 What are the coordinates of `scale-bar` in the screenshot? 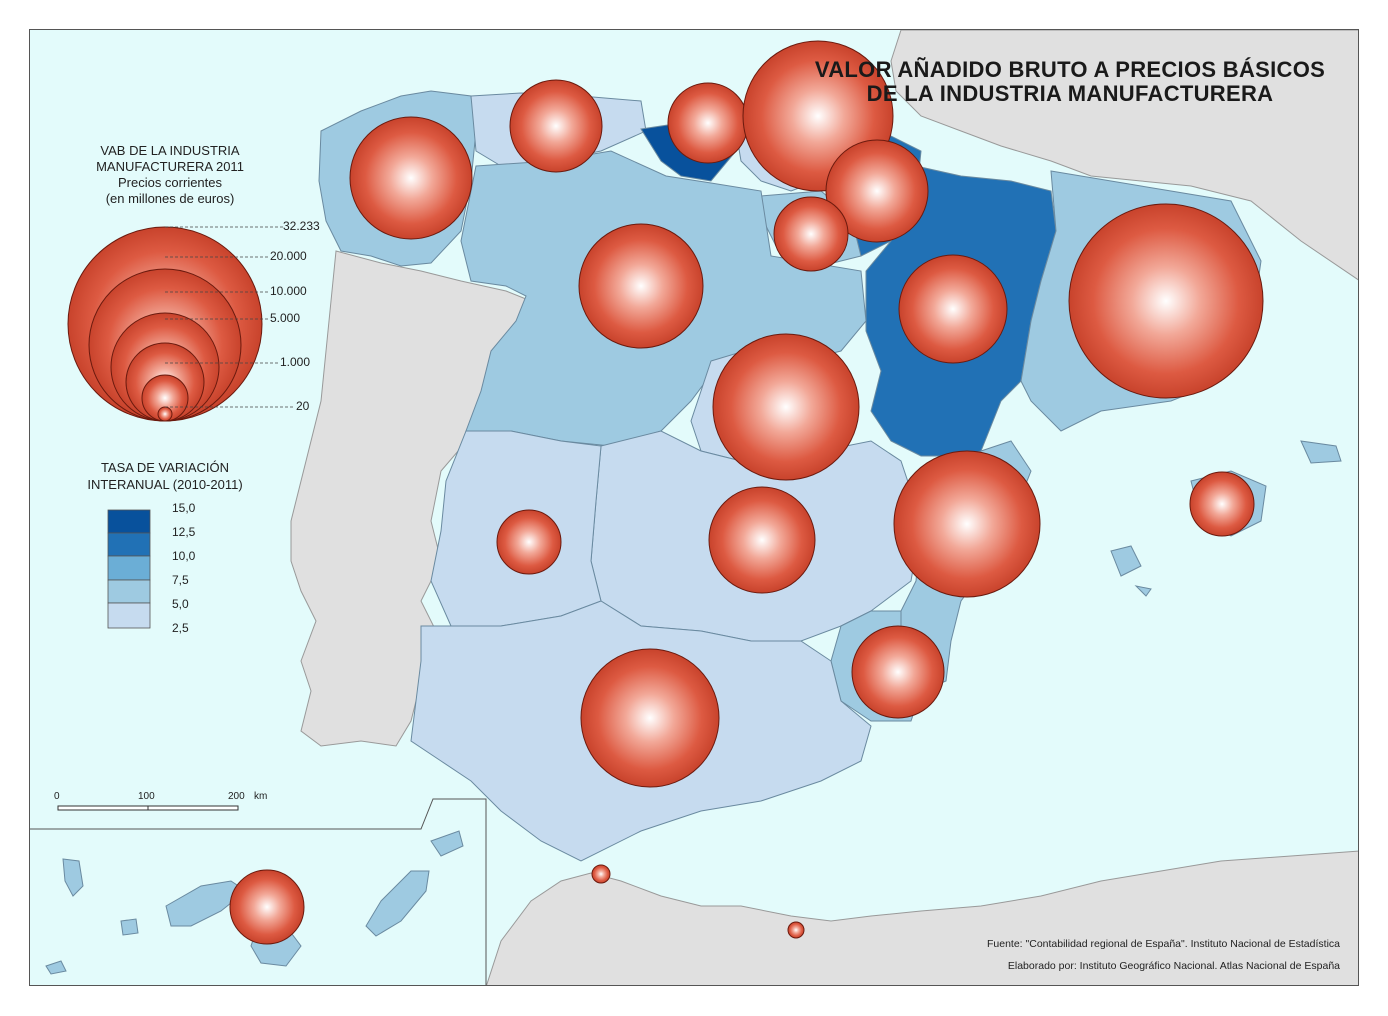 It's located at (148, 808).